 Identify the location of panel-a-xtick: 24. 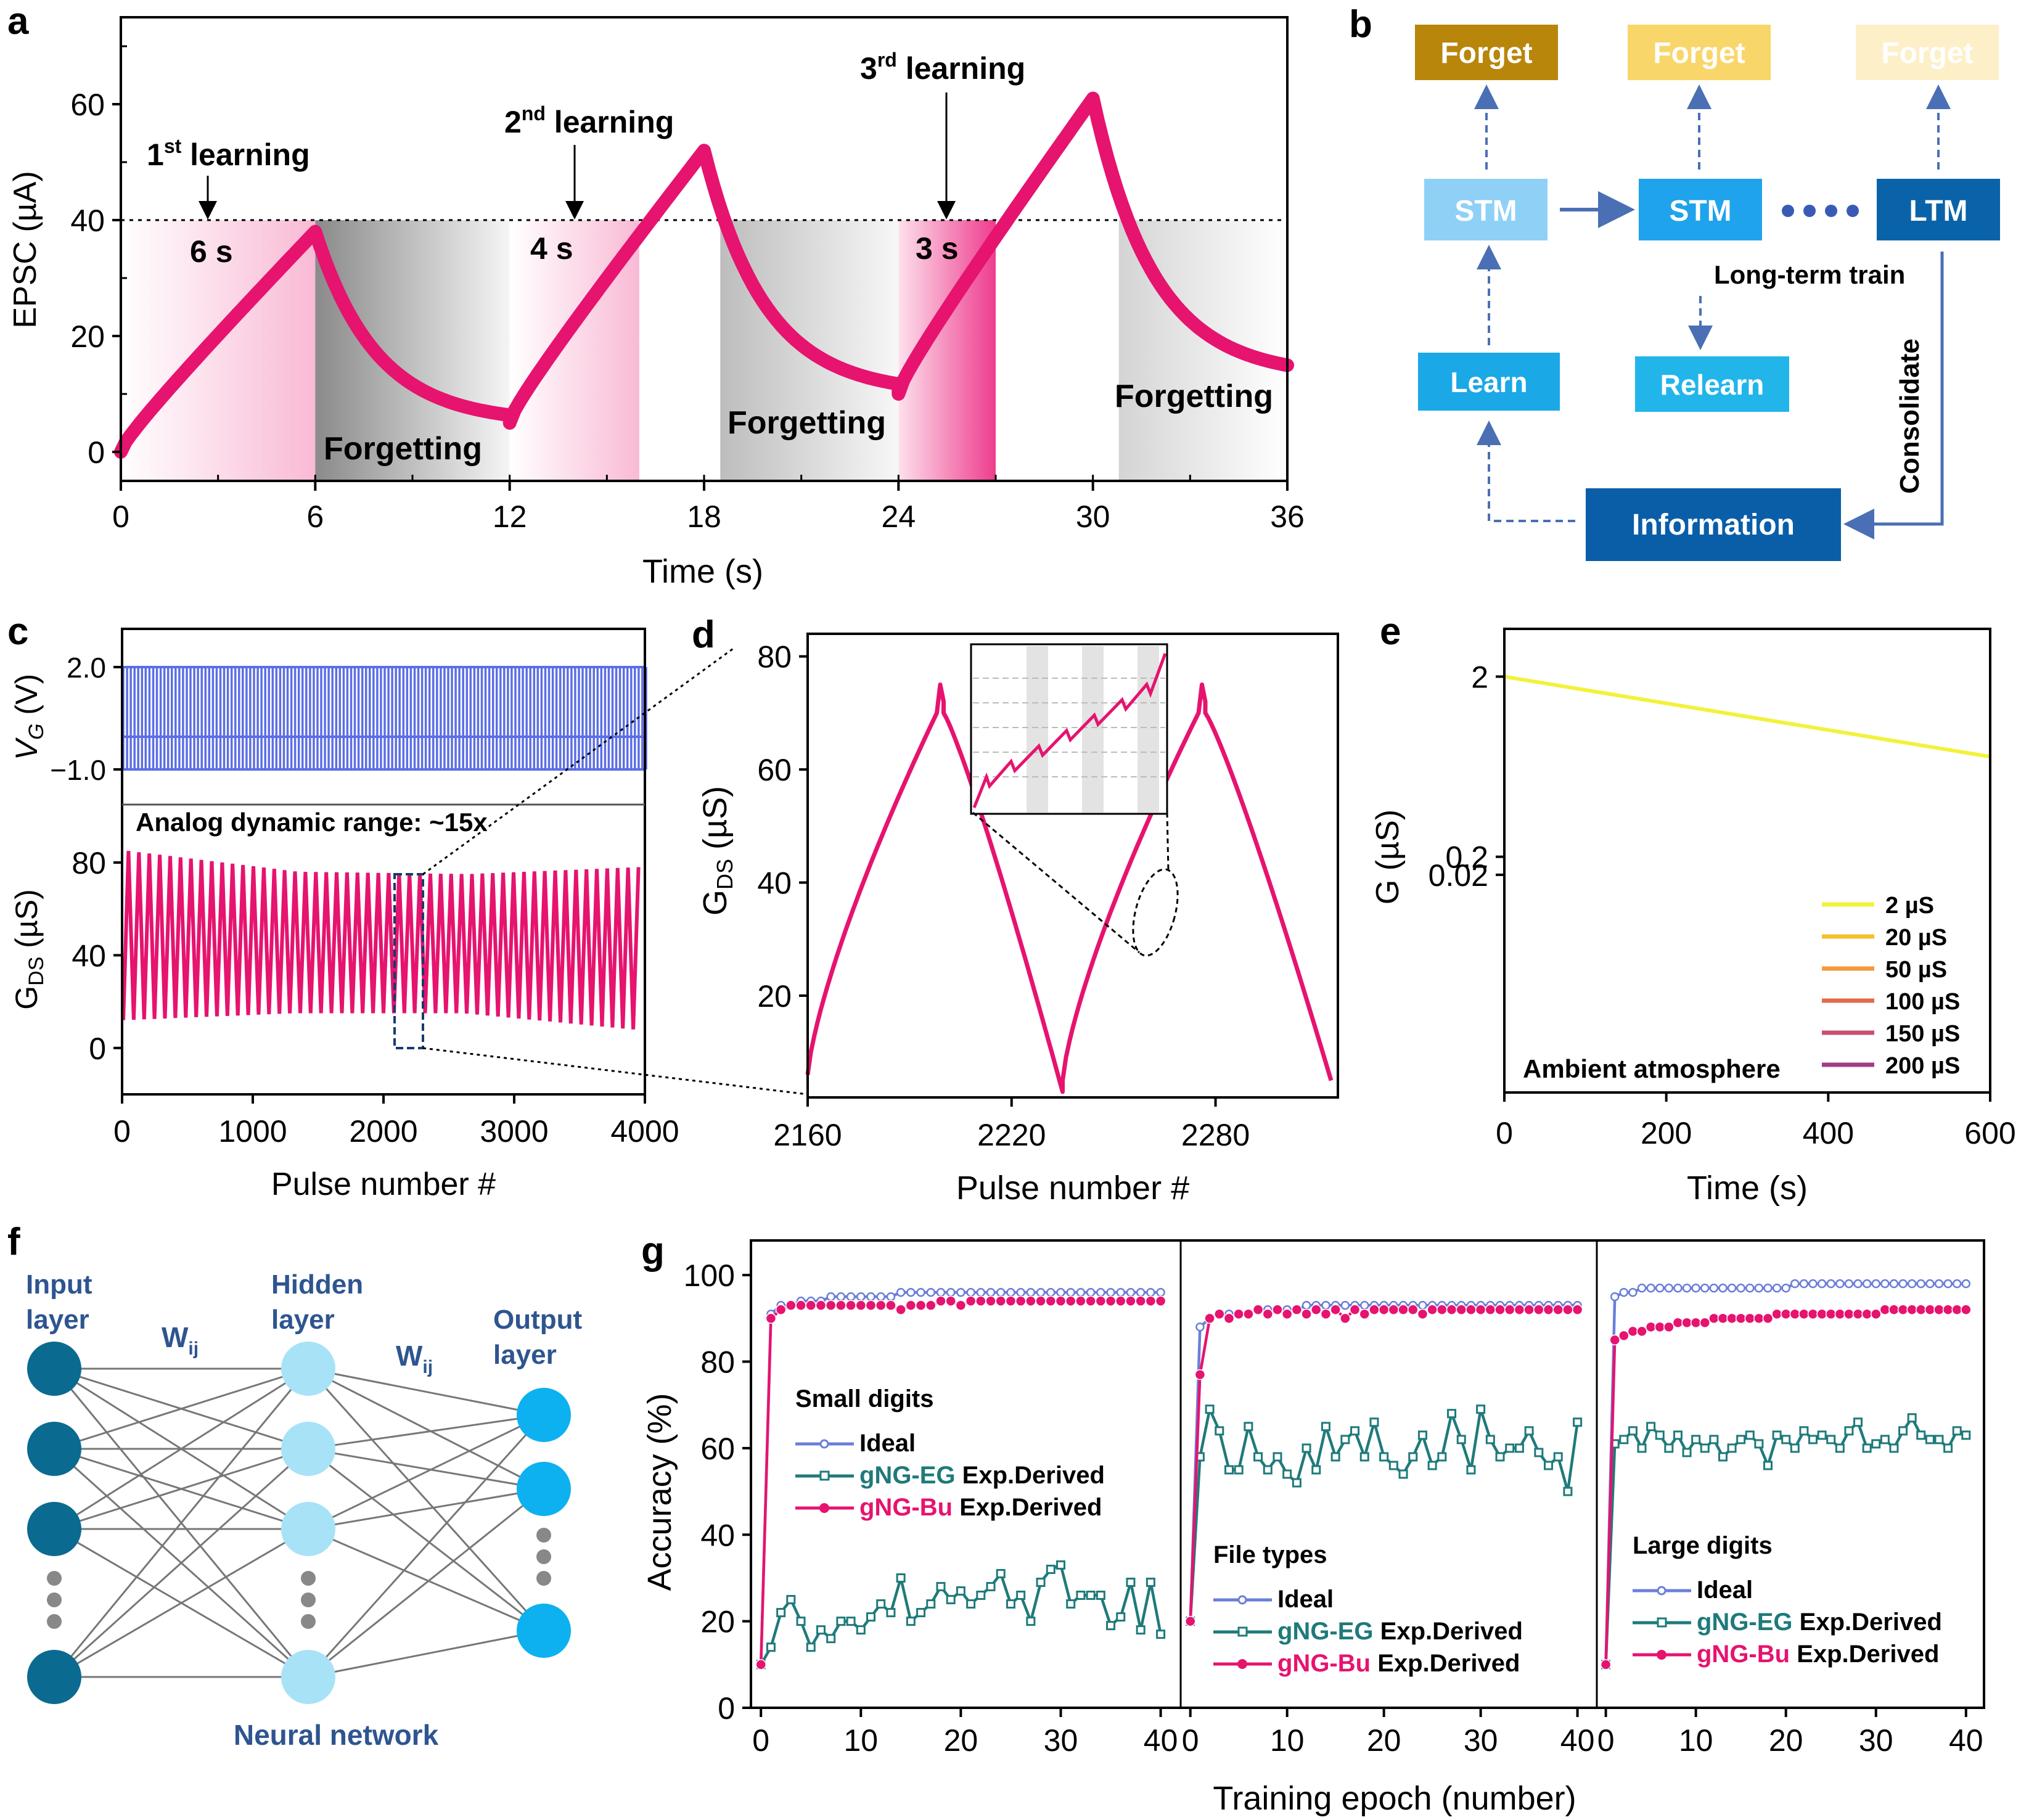
(899, 516).